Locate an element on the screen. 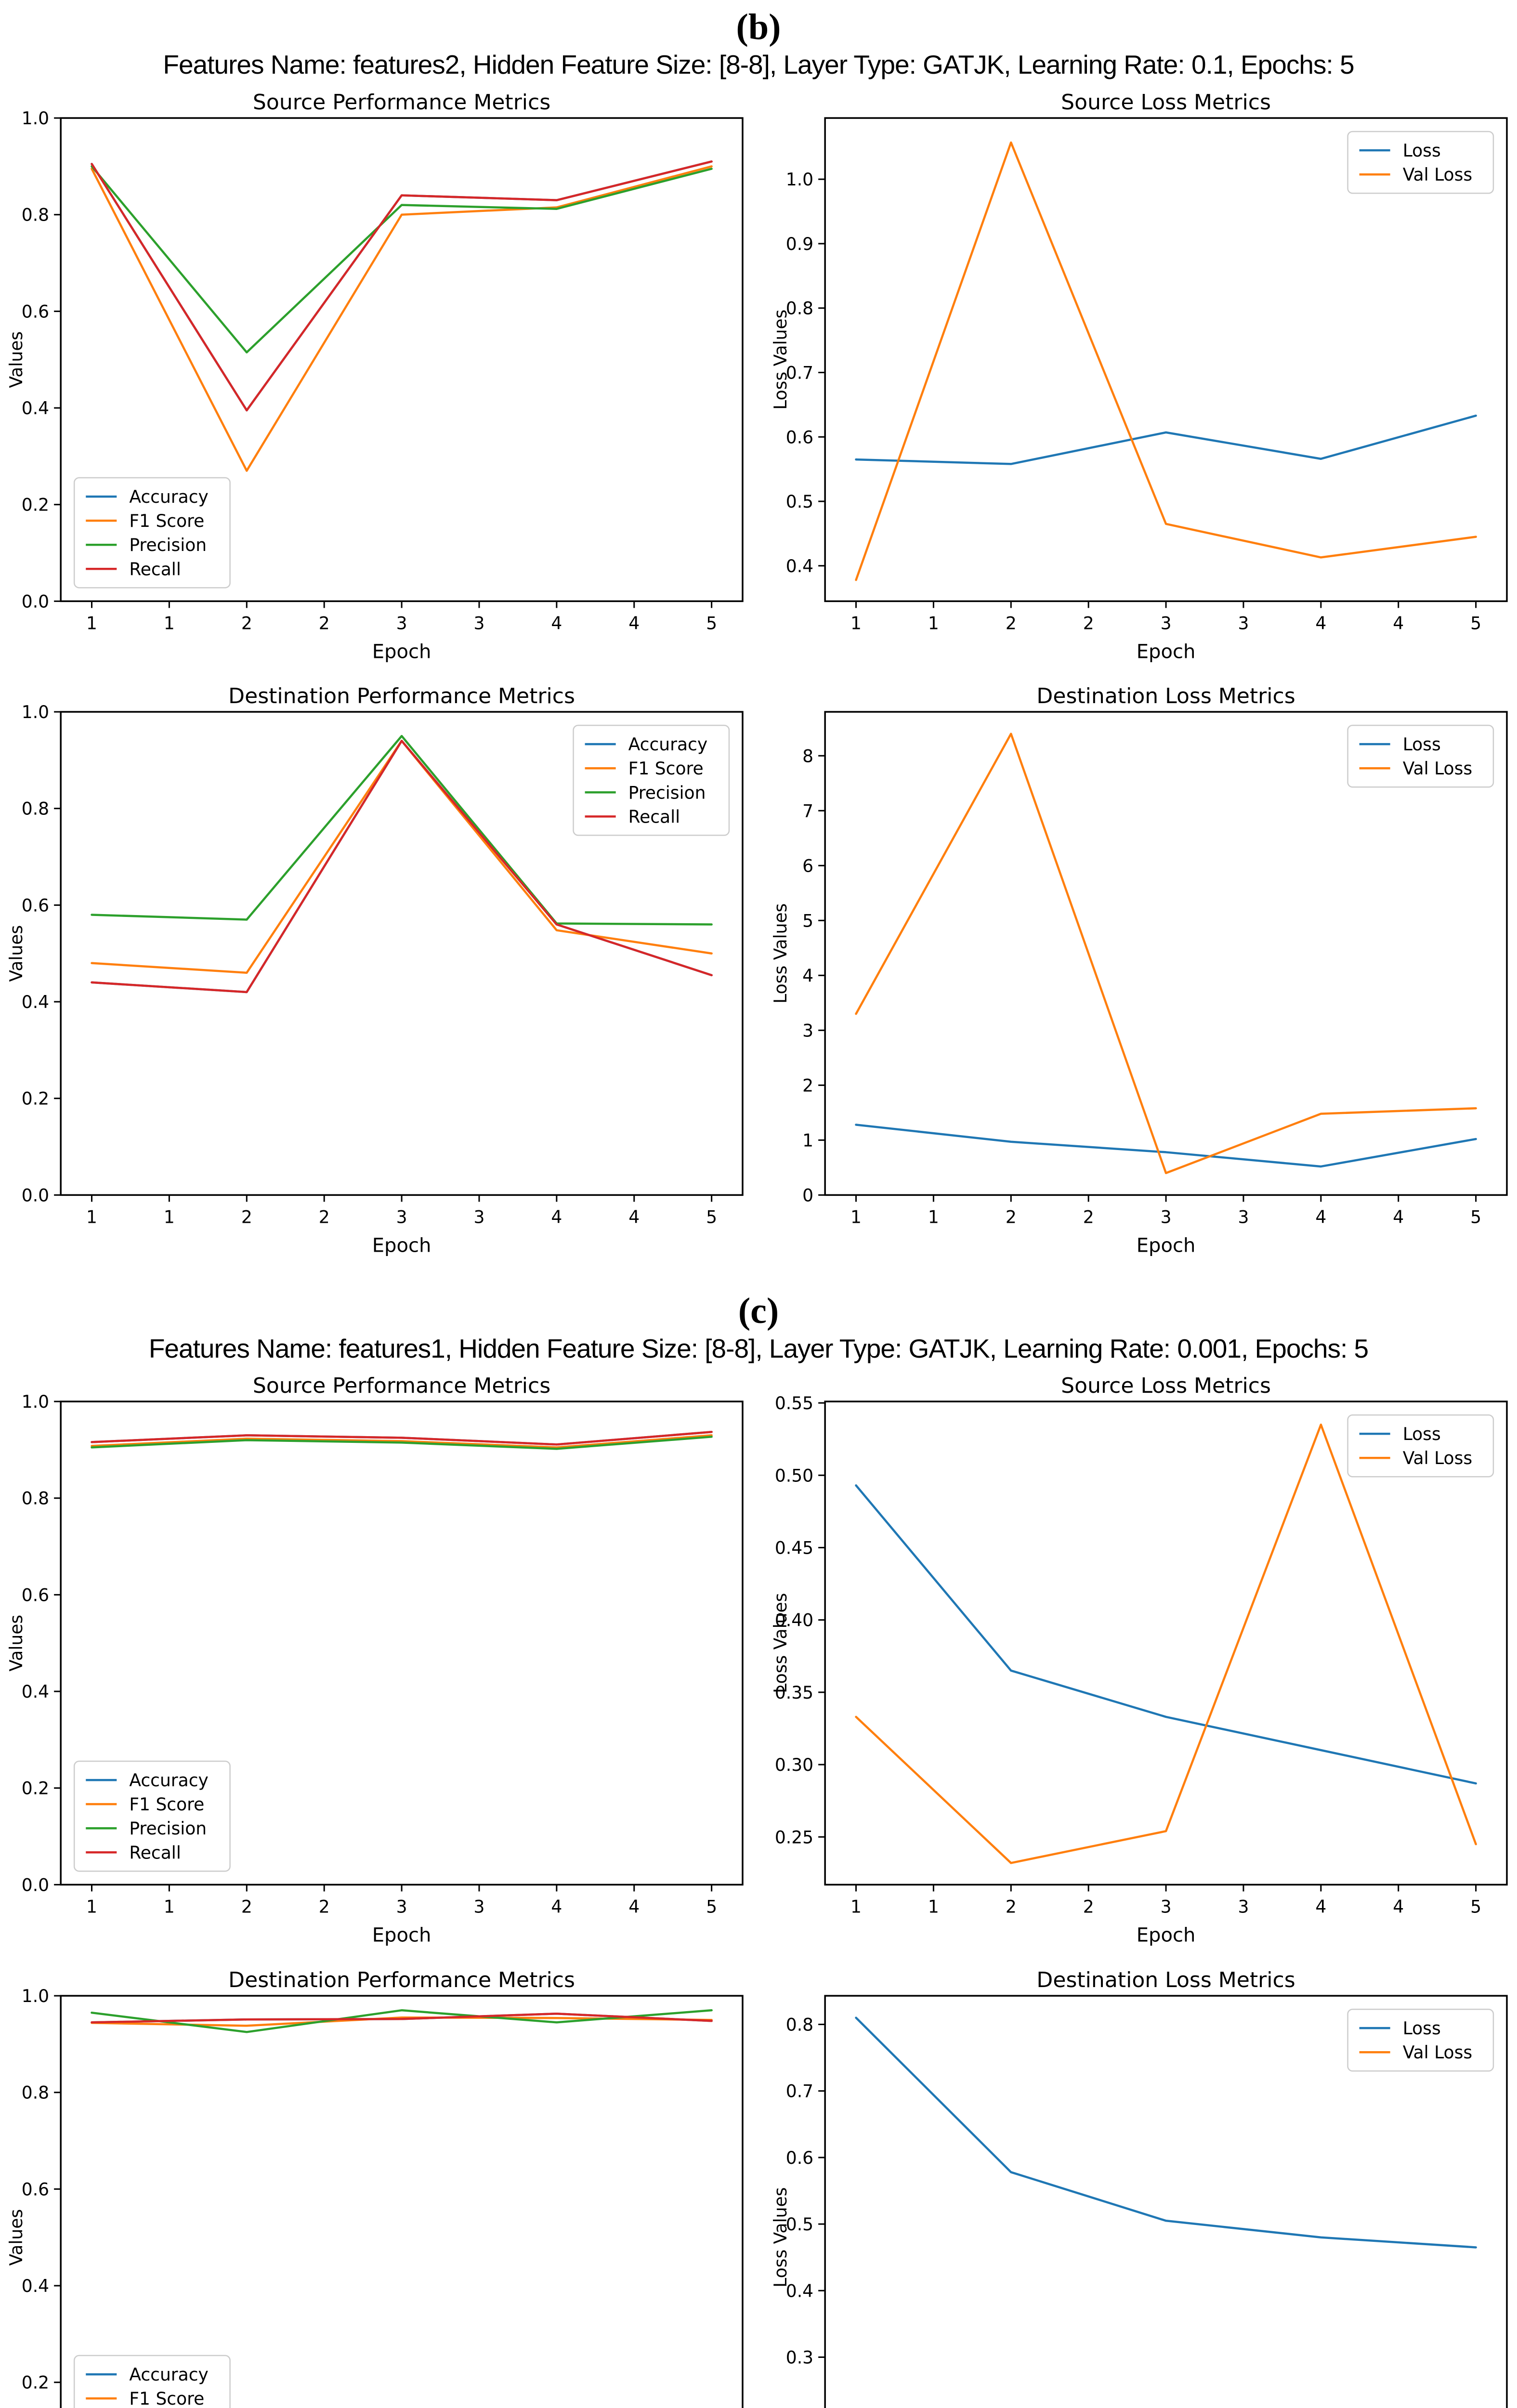 This screenshot has height=2408, width=1517. y-tick-label: 0 is located at coordinates (807, 1196).